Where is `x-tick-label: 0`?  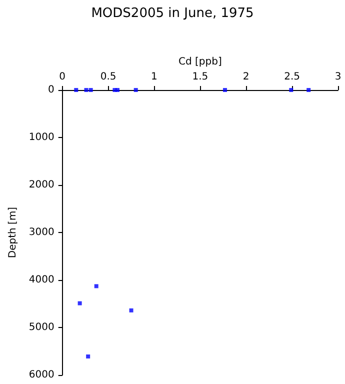
x-tick-label: 0 is located at coordinates (62, 77).